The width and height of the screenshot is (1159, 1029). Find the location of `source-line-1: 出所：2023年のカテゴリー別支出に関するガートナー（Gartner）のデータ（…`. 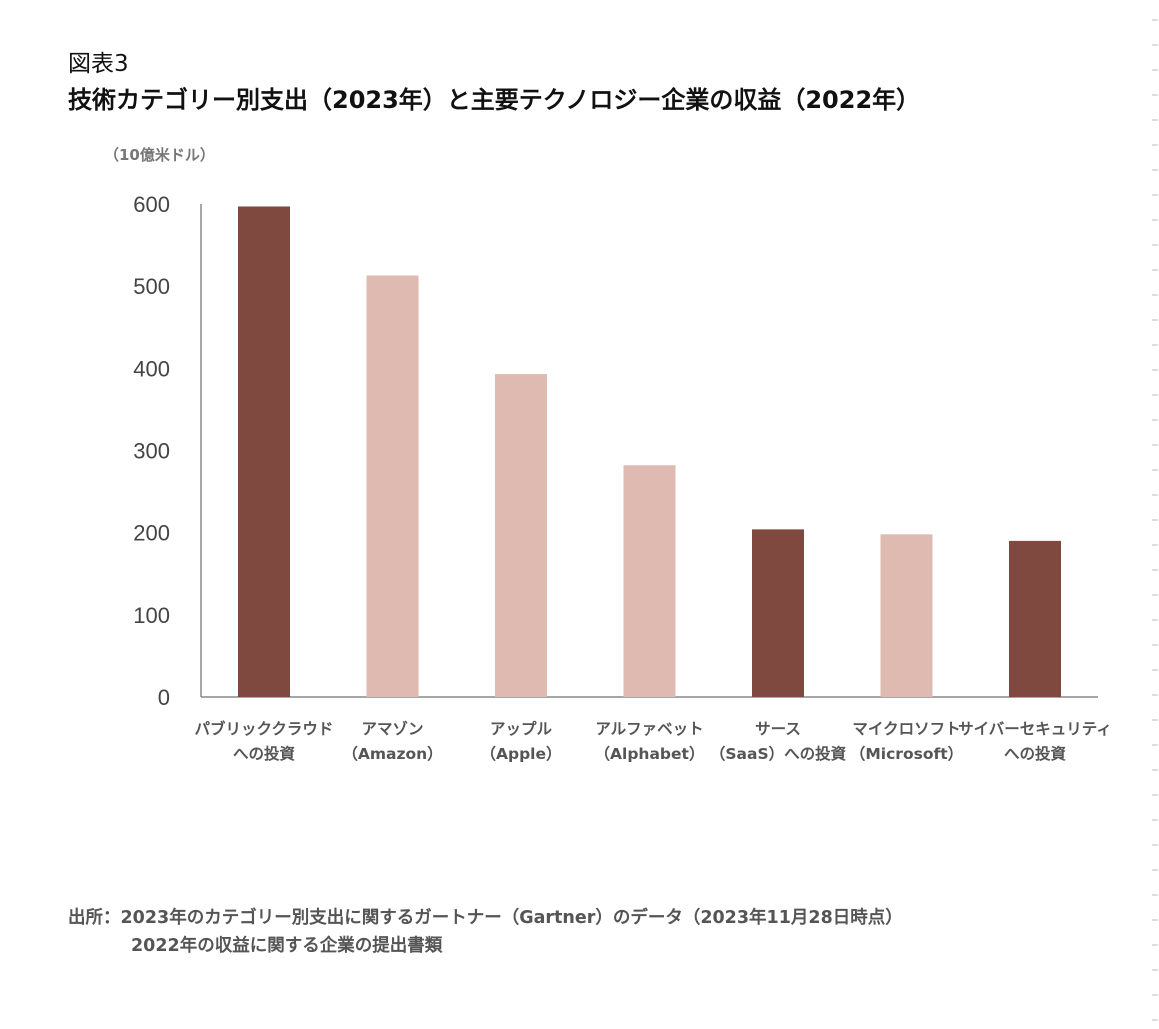

source-line-1: 出所：2023年のカテゴリー別支出に関するガートナー（Gartner）のデータ（… is located at coordinates (485, 918).